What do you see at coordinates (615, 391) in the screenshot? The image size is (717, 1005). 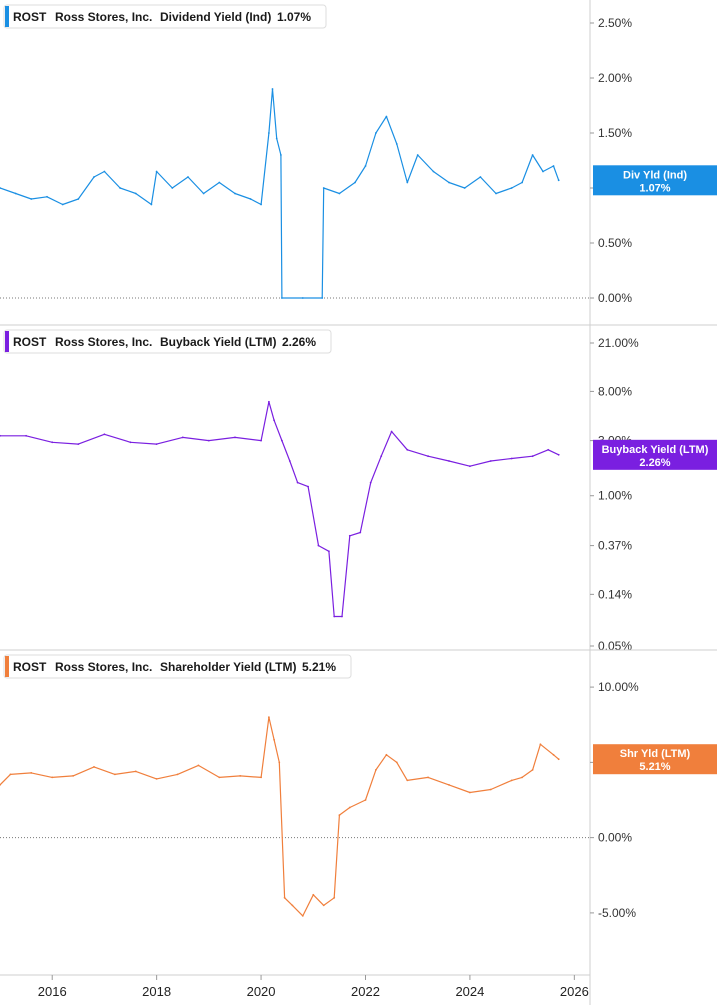 I see `y-tick-label: 8.00%` at bounding box center [615, 391].